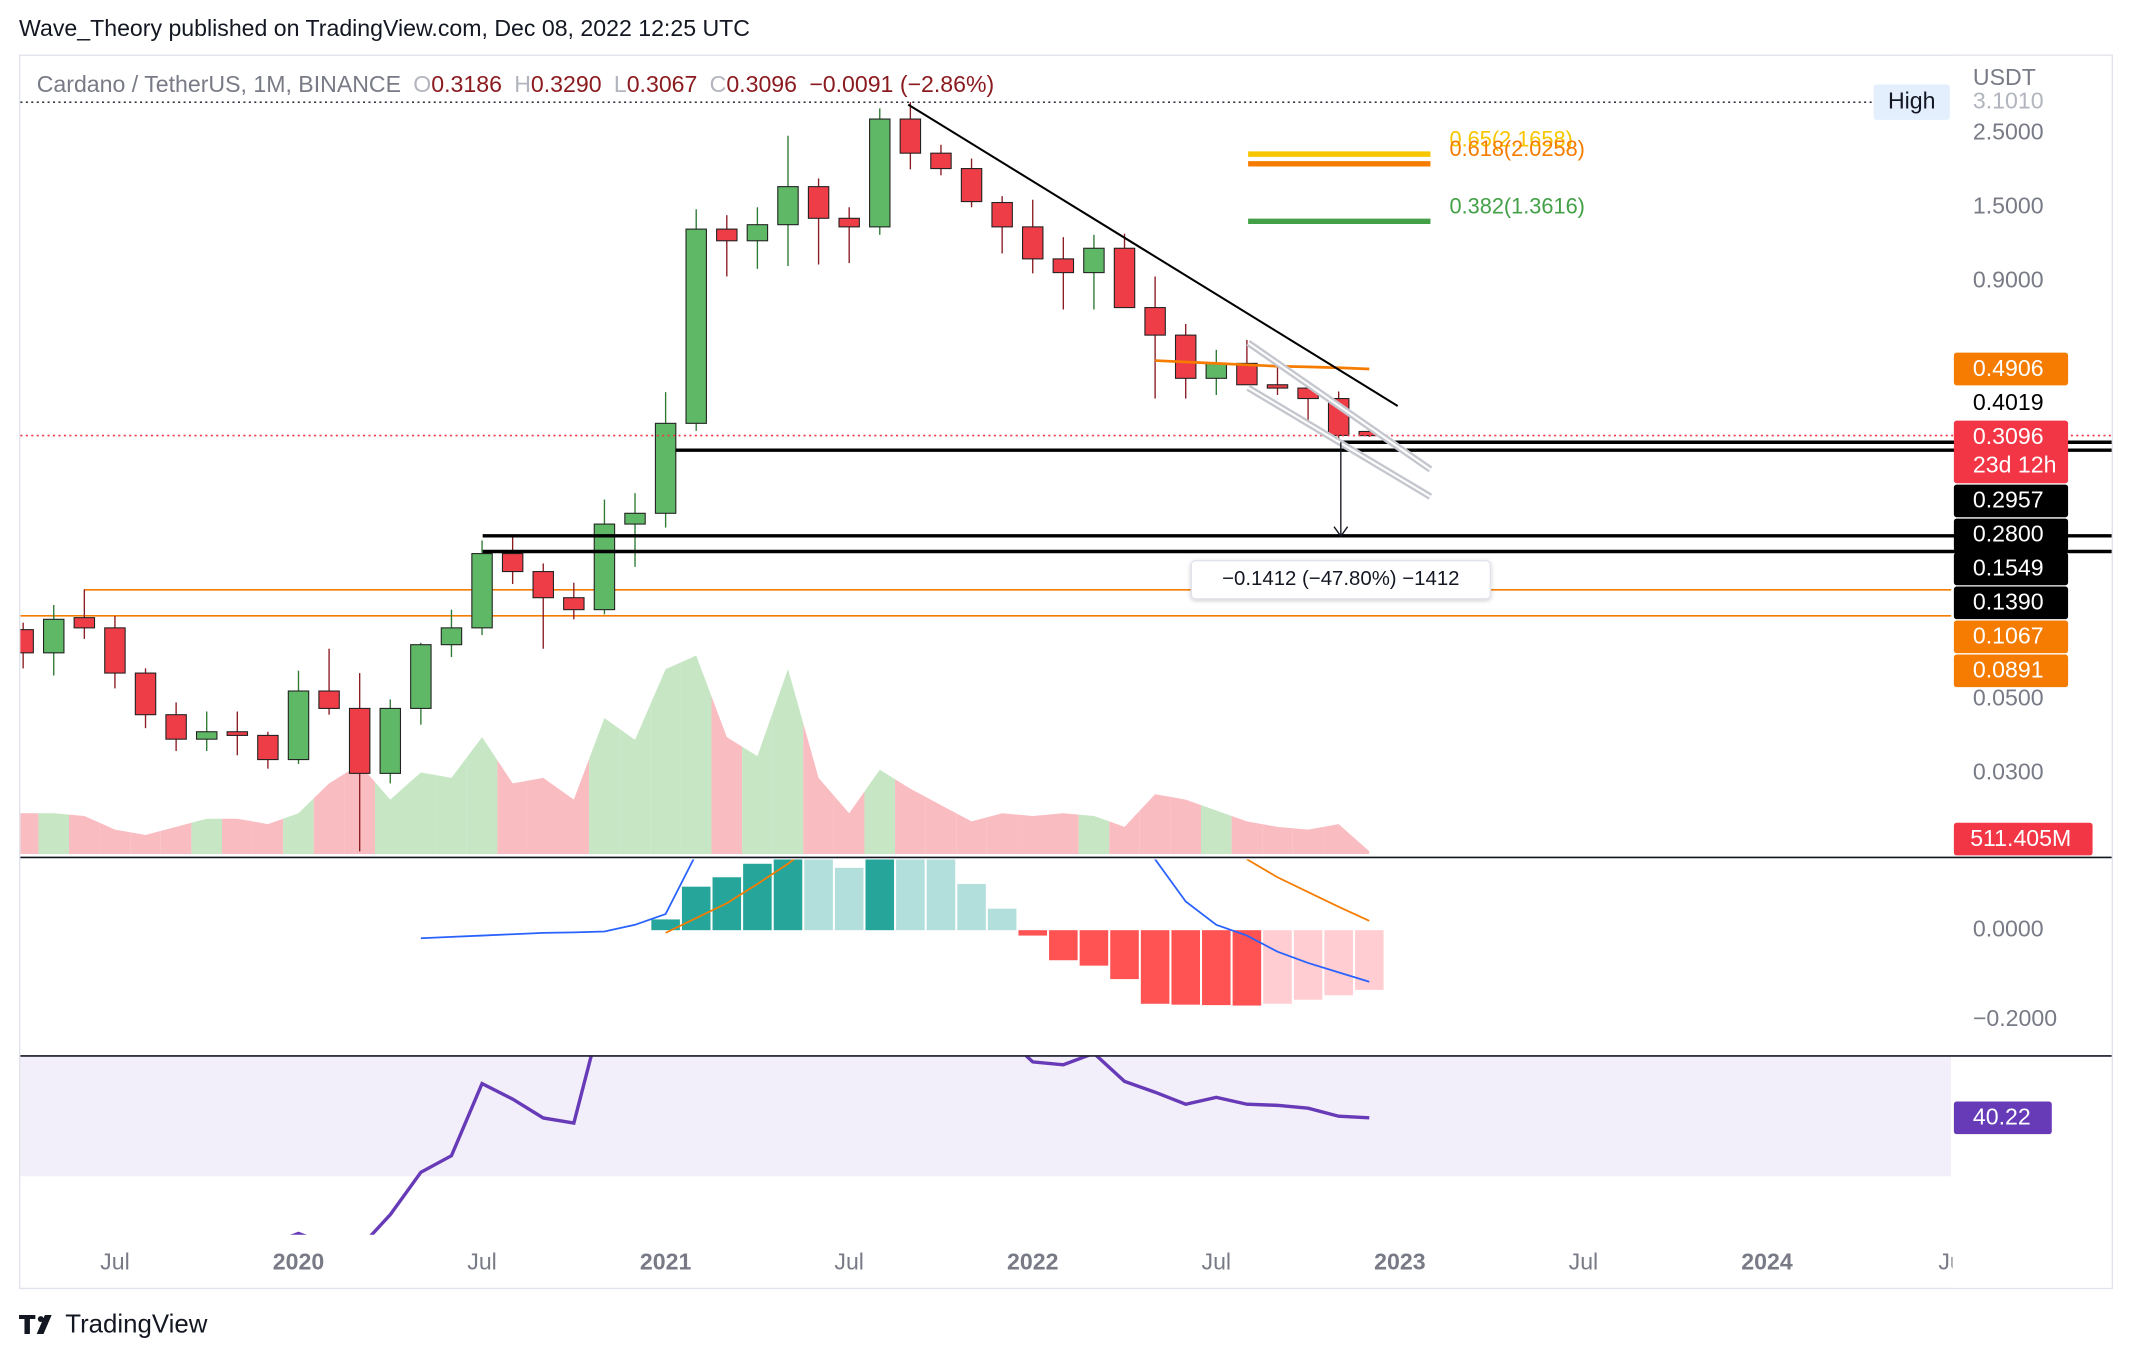 This screenshot has width=2132, height=1360. I want to click on price-badge-label: 0.3096, so click(2008, 436).